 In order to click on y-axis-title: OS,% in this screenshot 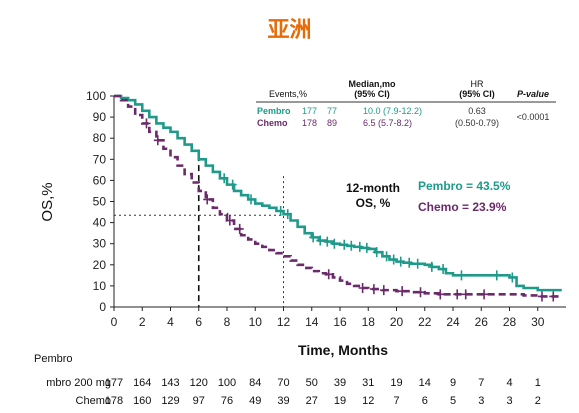, I will do `click(47, 201)`.